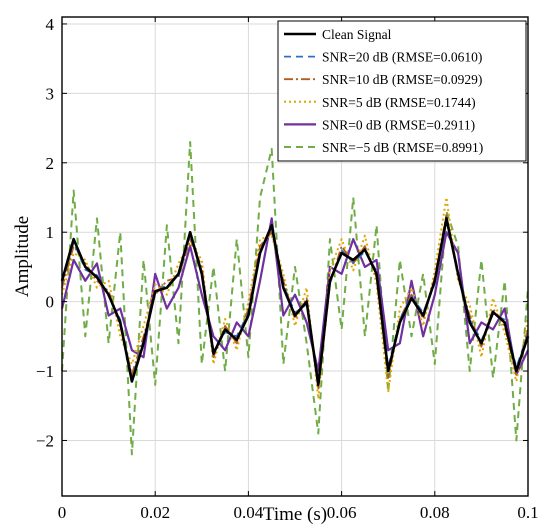  I want to click on legend-label: SNR=0 dB (RMSE=0.2911), so click(398, 124).